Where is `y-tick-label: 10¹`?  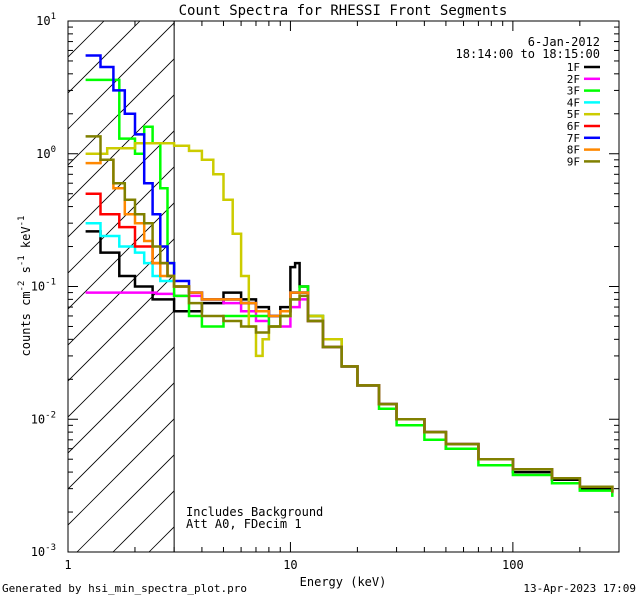 y-tick-label: 10¹ is located at coordinates (46, 20).